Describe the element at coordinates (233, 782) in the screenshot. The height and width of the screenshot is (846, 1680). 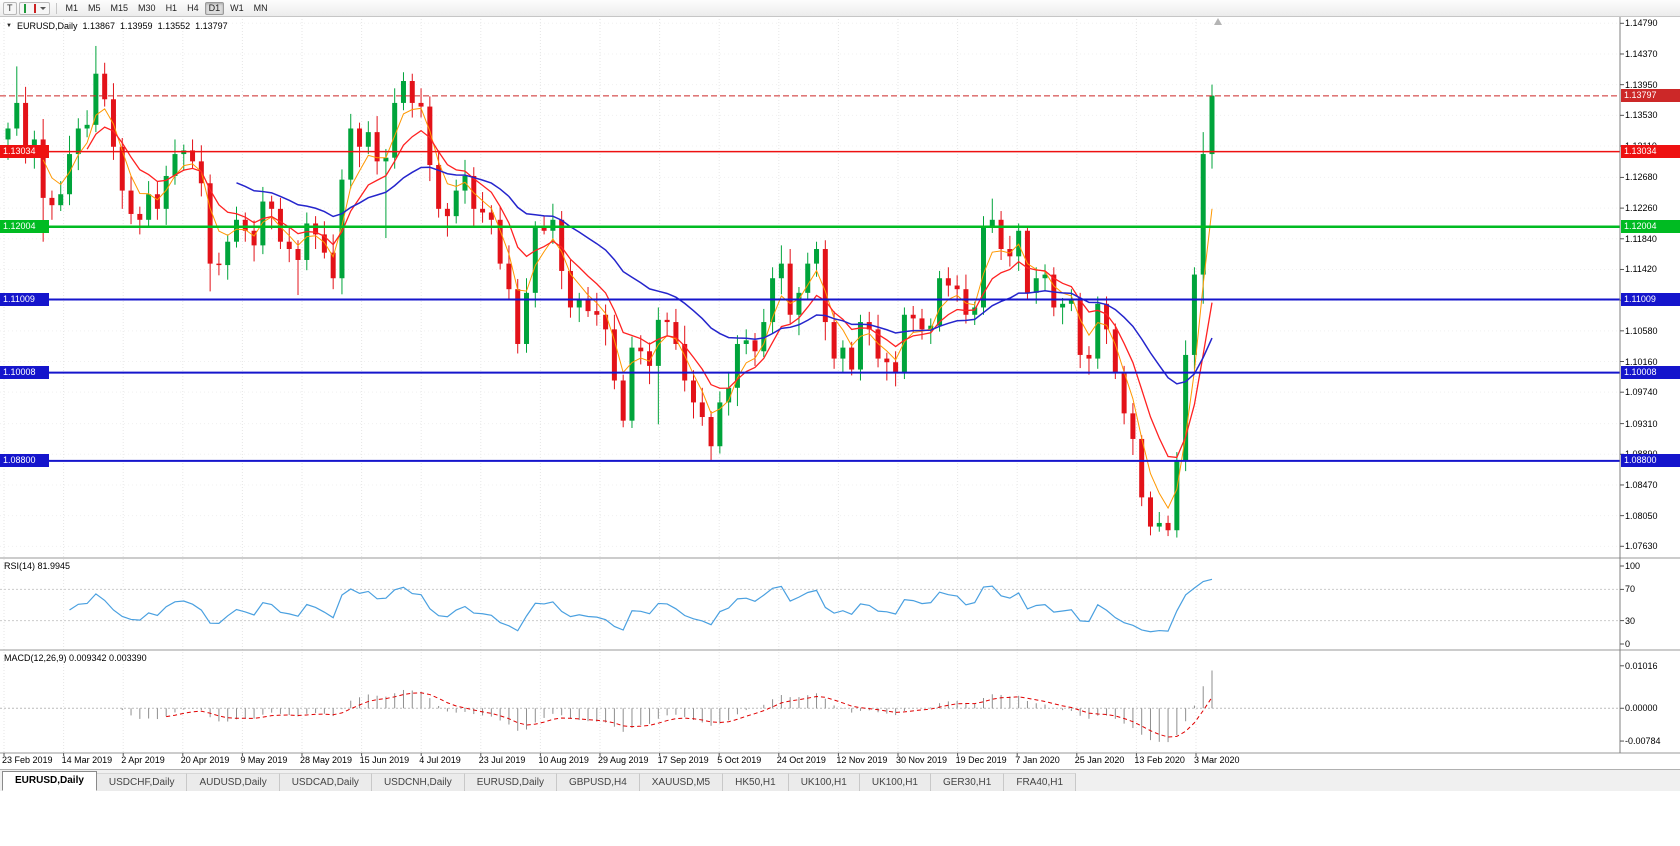
I see `chart-tab: AUDUSD,Daily` at that location.